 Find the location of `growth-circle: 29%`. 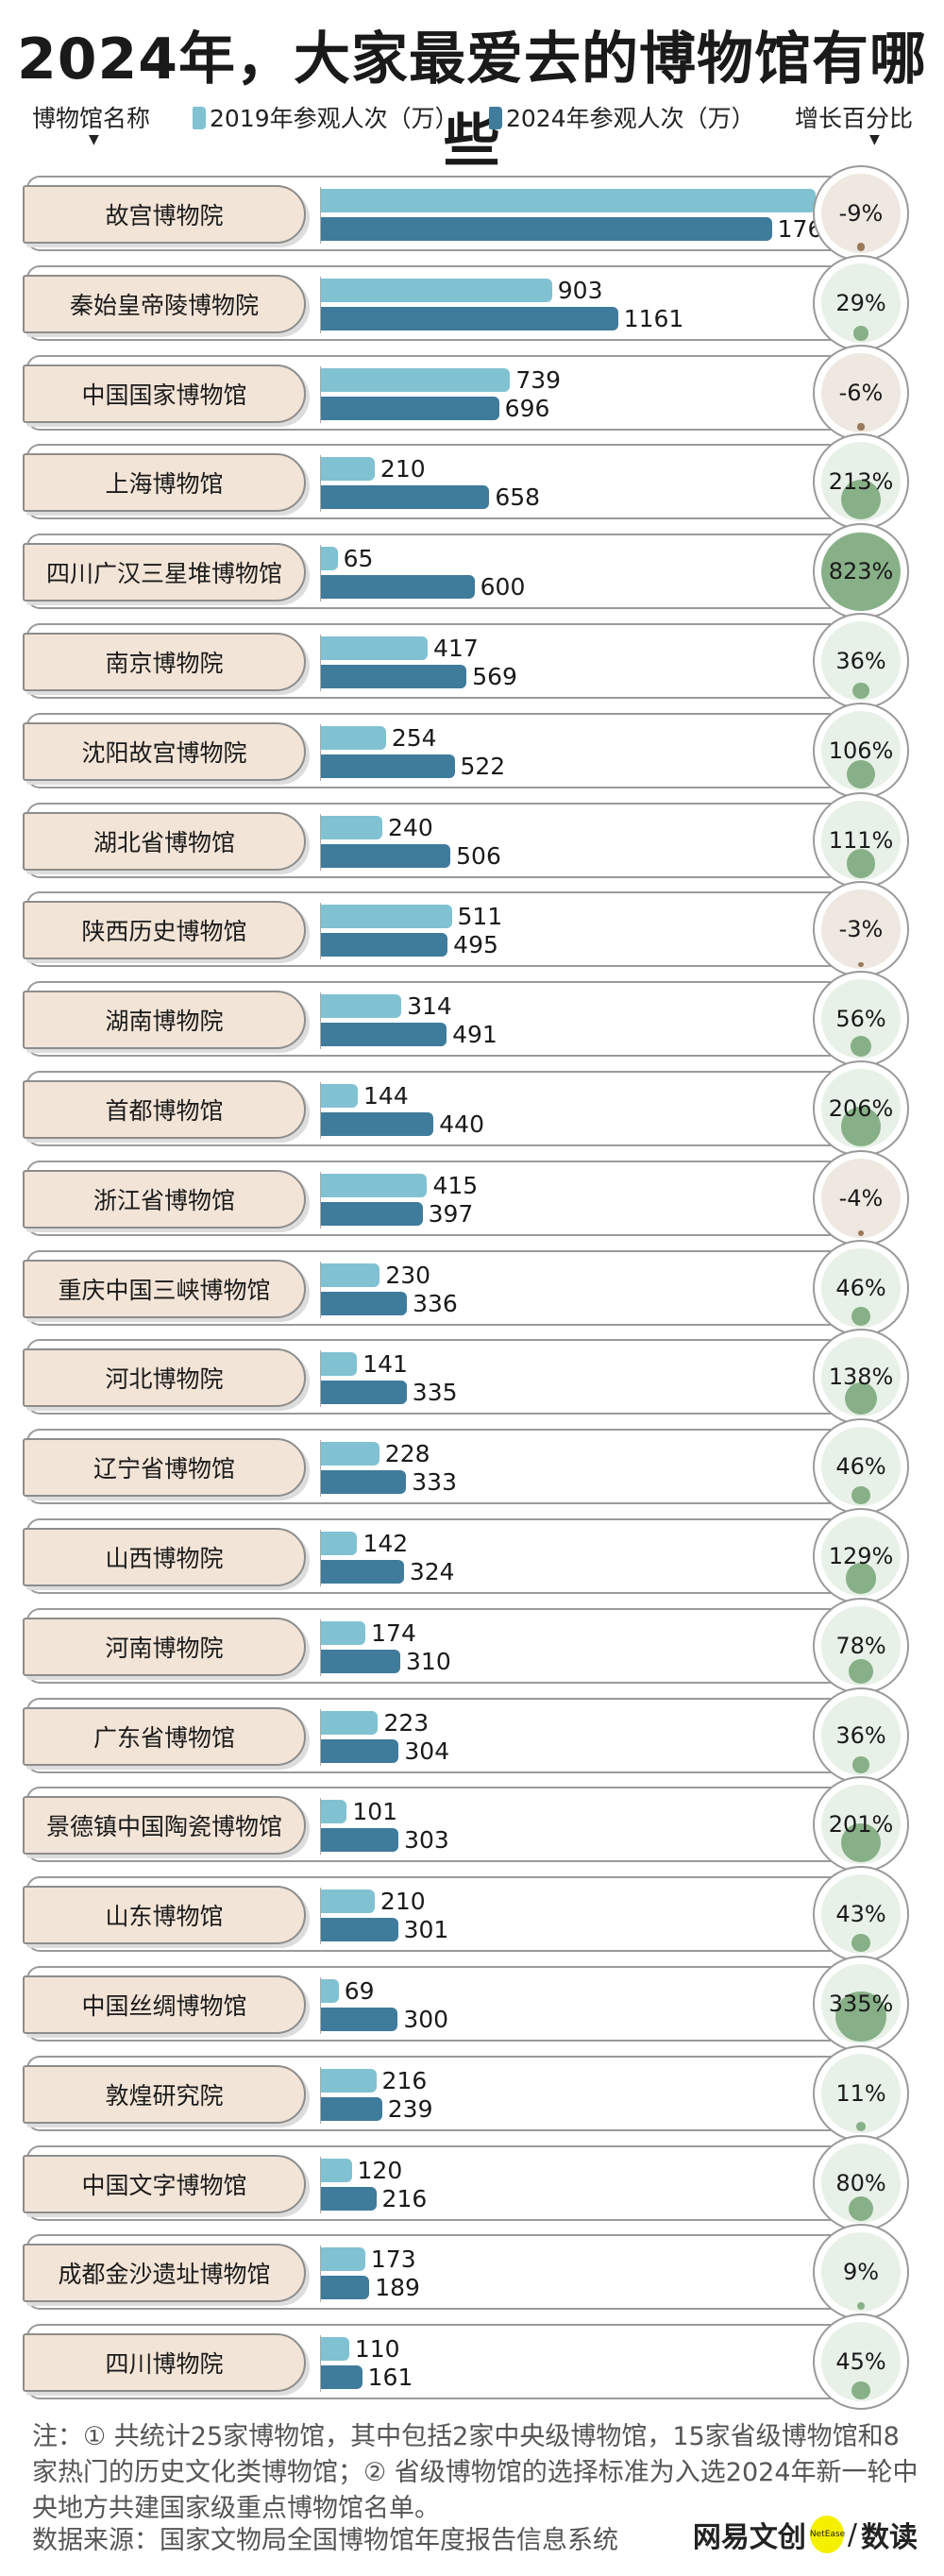

growth-circle: 29% is located at coordinates (861, 303).